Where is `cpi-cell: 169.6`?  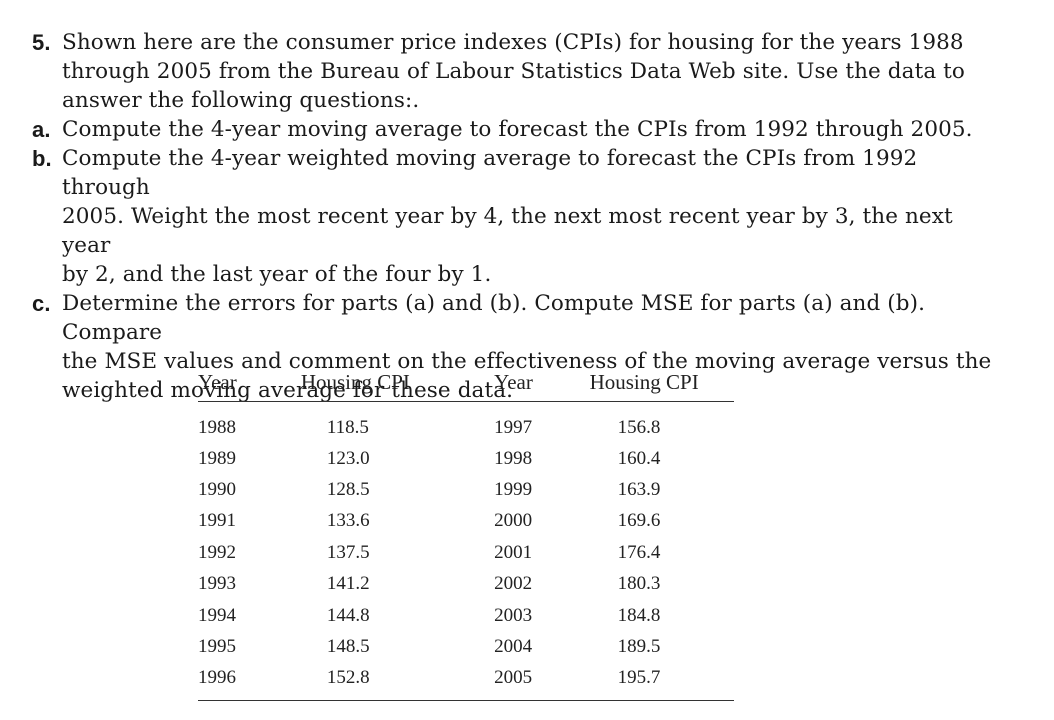 cpi-cell: 169.6 is located at coordinates (639, 521).